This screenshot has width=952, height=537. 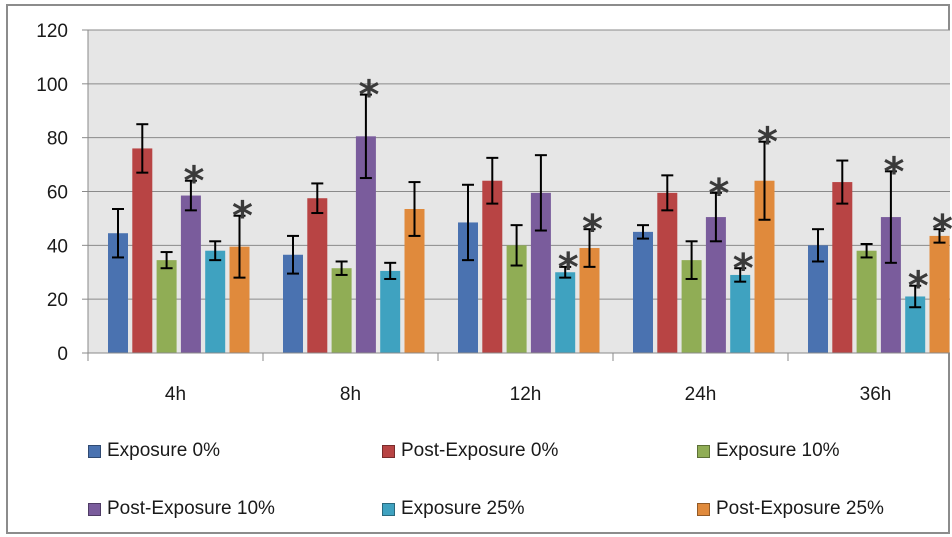 What do you see at coordinates (57, 300) in the screenshot?
I see `y-tick-label: 20` at bounding box center [57, 300].